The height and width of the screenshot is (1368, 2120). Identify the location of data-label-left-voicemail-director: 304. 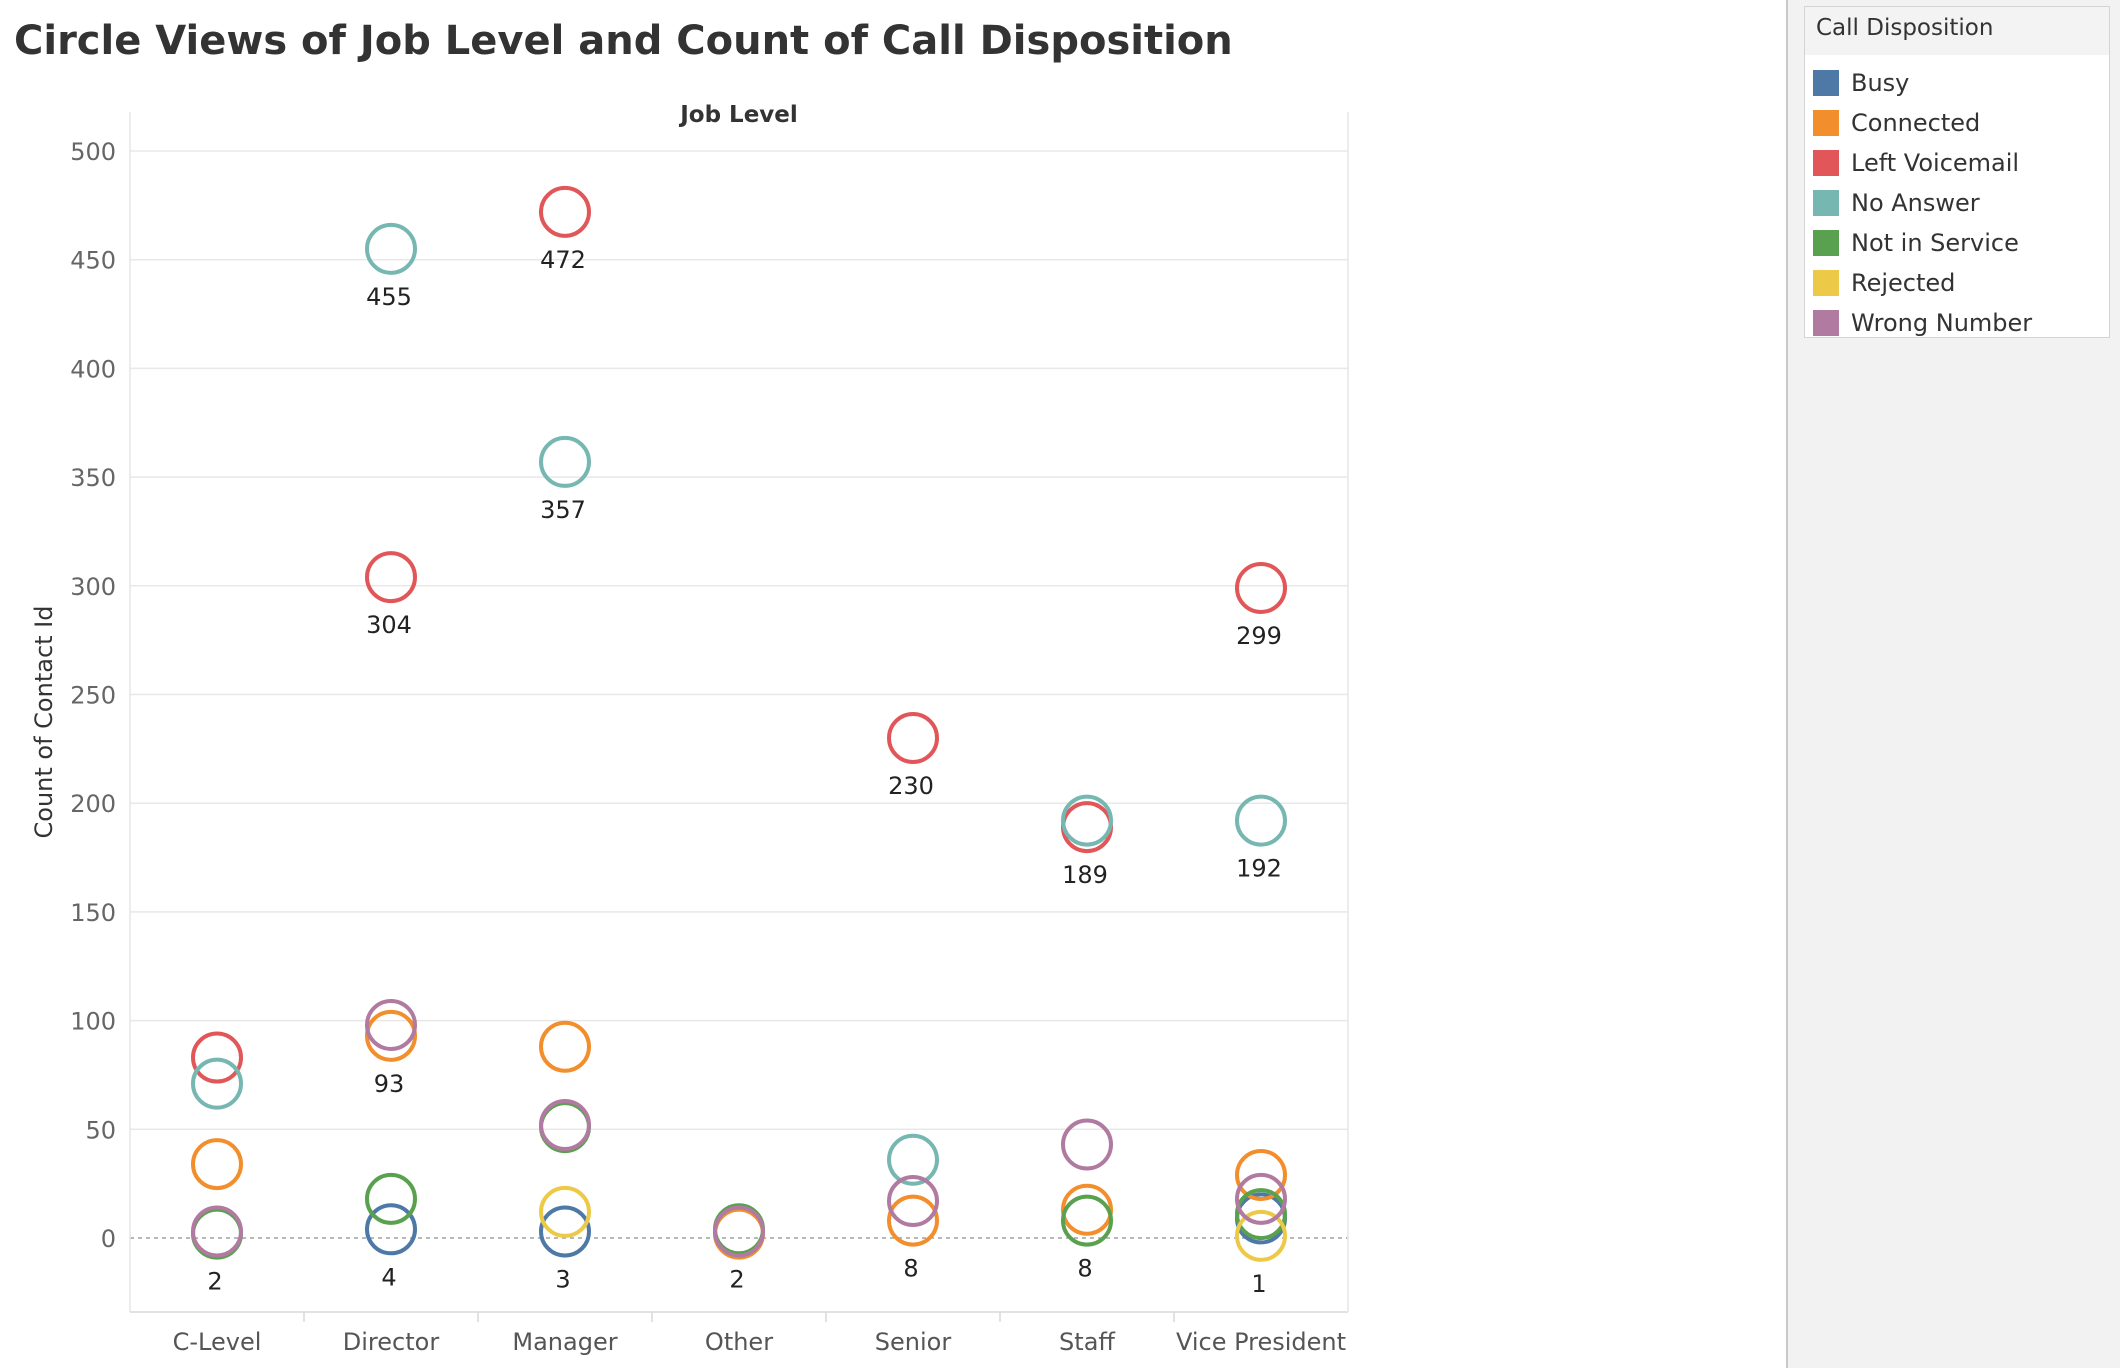
(389, 625).